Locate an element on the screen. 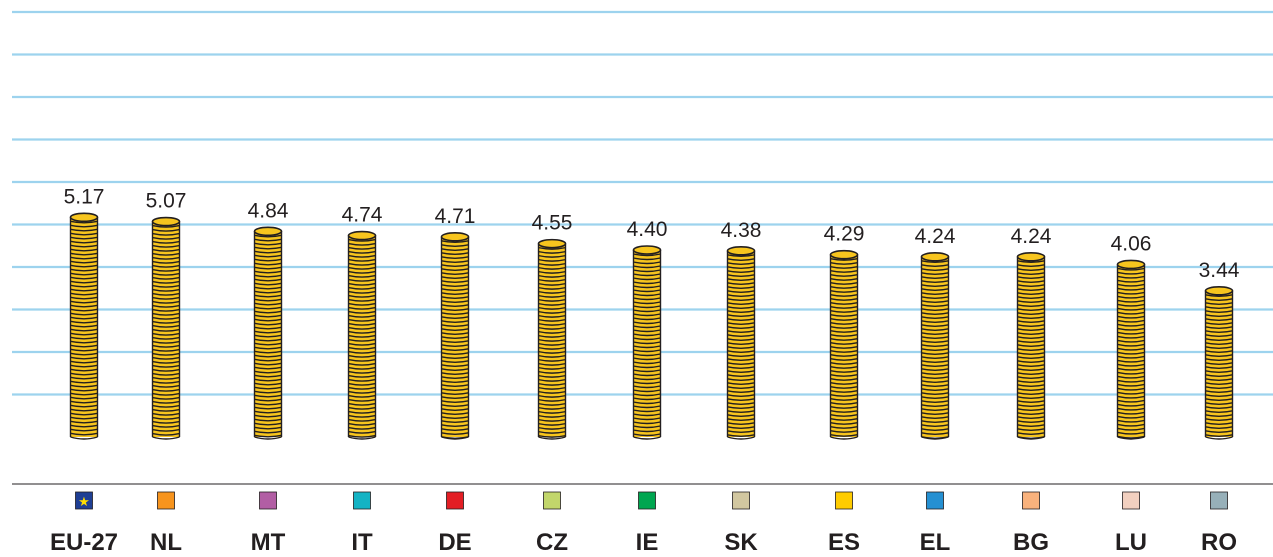  value-label: 4.74 is located at coordinates (362, 215).